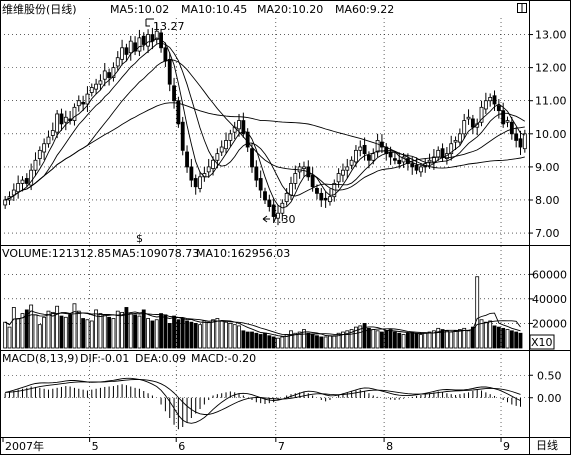 This screenshot has height=455, width=571. I want to click on ma10-label: MA10:10.45, so click(214, 9).